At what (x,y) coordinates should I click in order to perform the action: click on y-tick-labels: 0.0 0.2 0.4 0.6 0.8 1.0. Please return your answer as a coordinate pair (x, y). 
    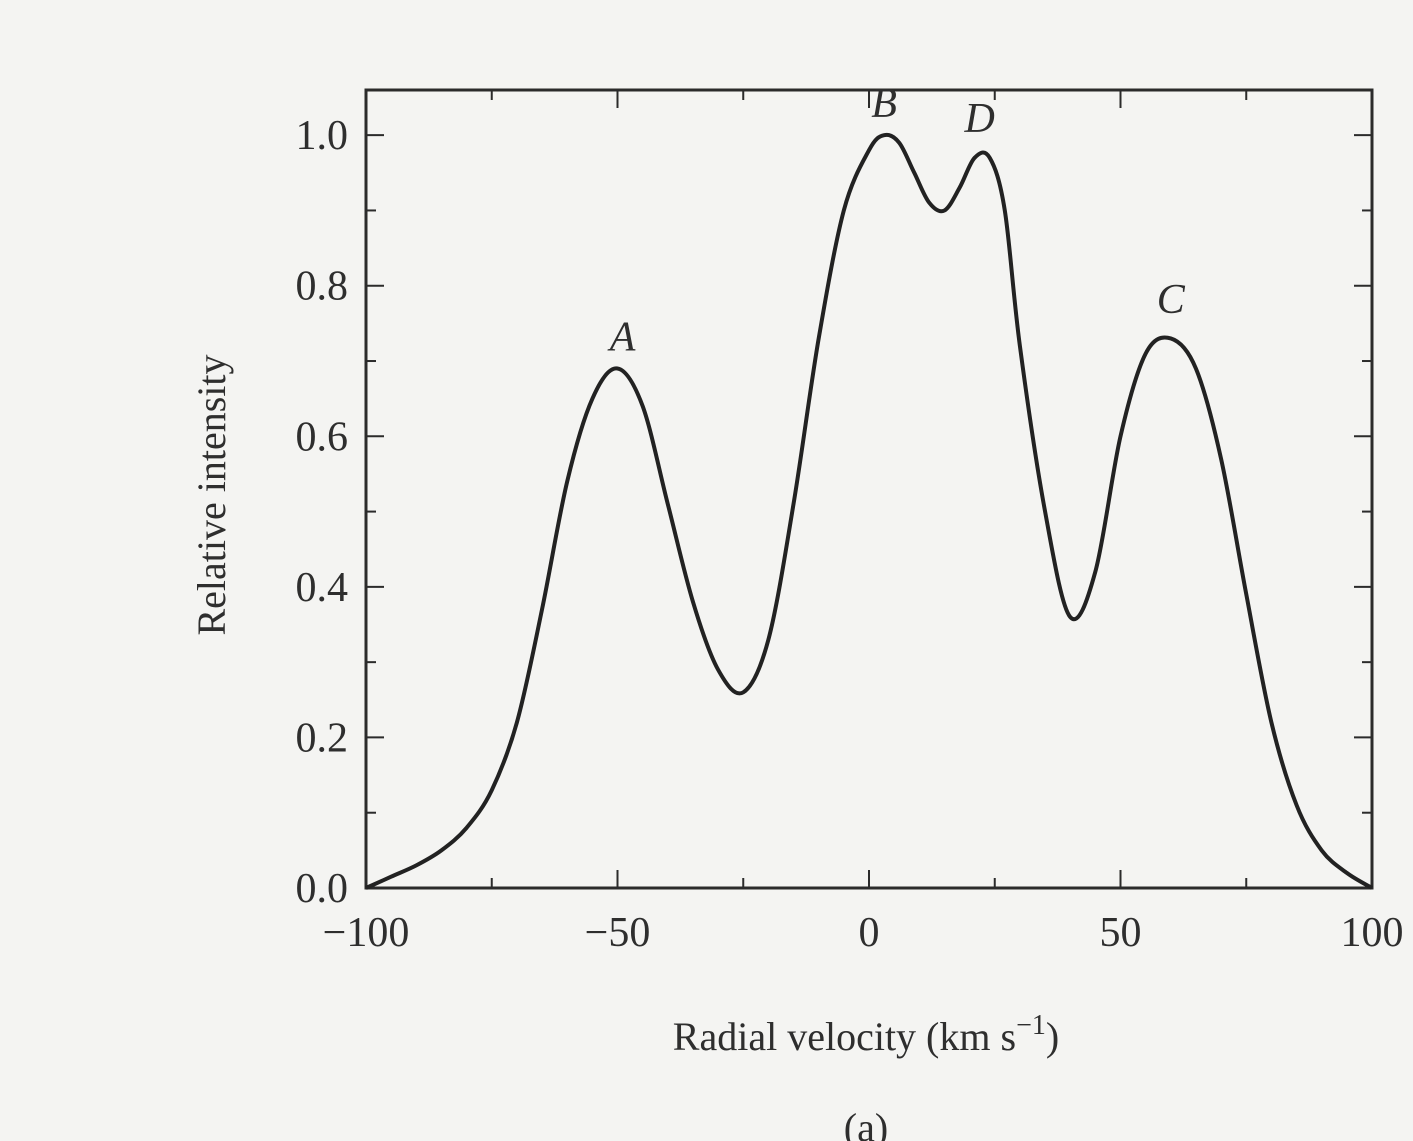
    Looking at the image, I should click on (322, 512).